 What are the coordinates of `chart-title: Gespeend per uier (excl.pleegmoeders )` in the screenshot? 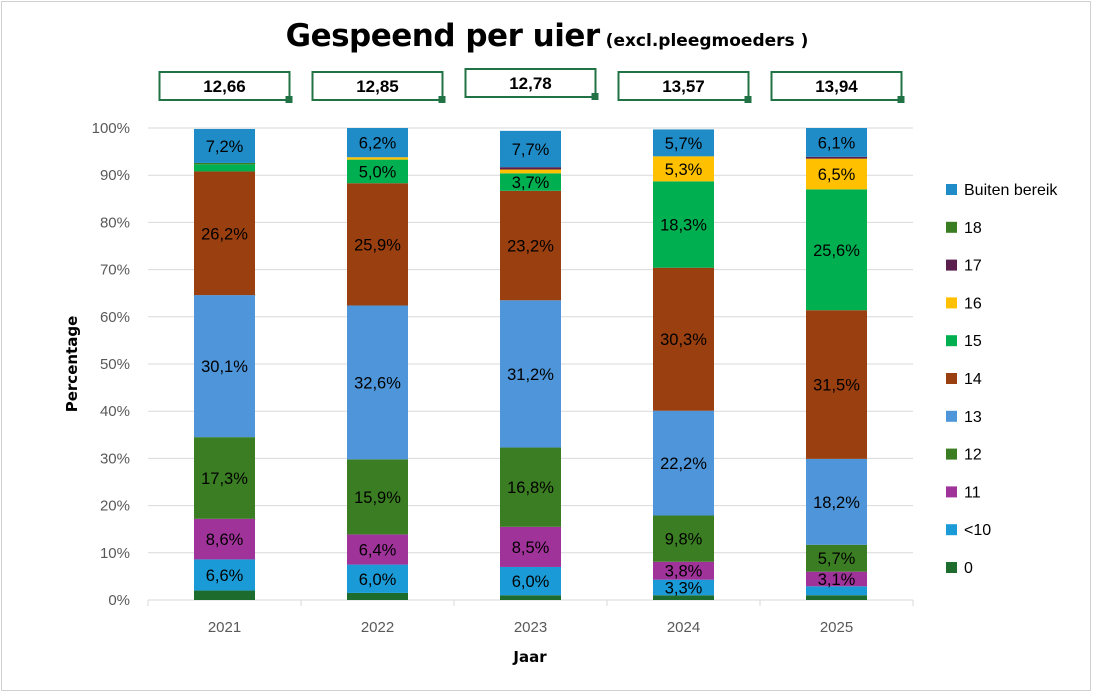 It's located at (547, 36).